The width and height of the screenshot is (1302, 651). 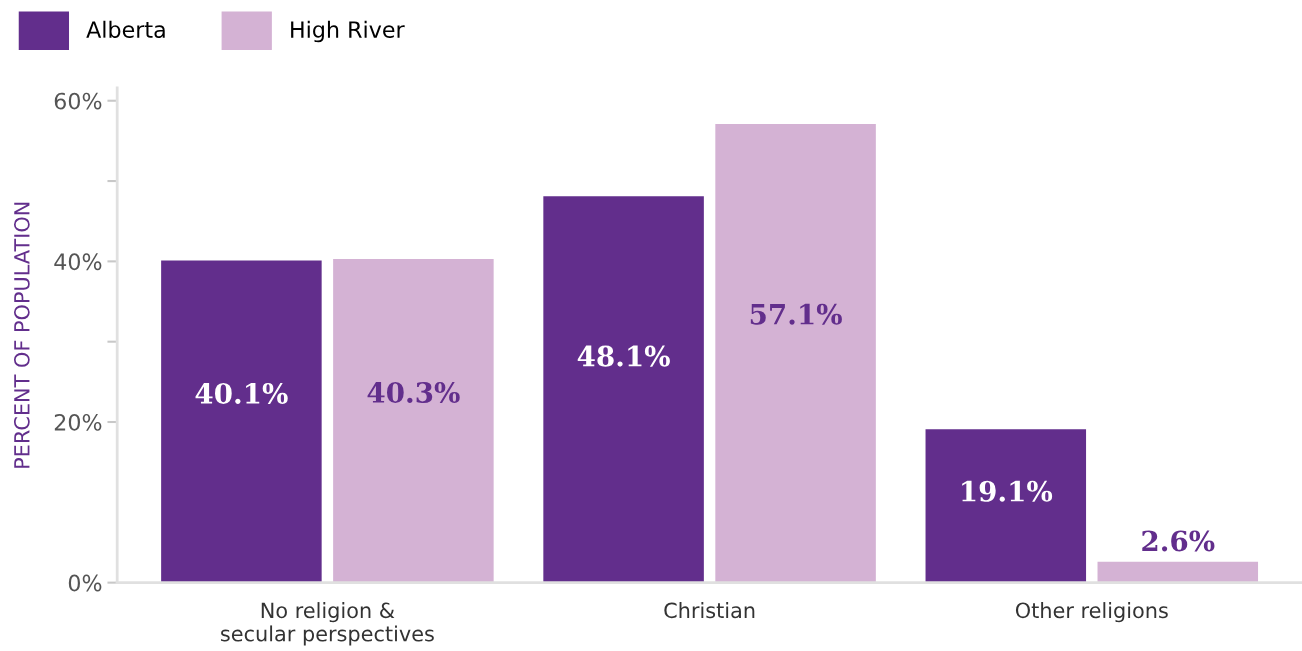 What do you see at coordinates (78, 422) in the screenshot?
I see `y-tick-label: 20%` at bounding box center [78, 422].